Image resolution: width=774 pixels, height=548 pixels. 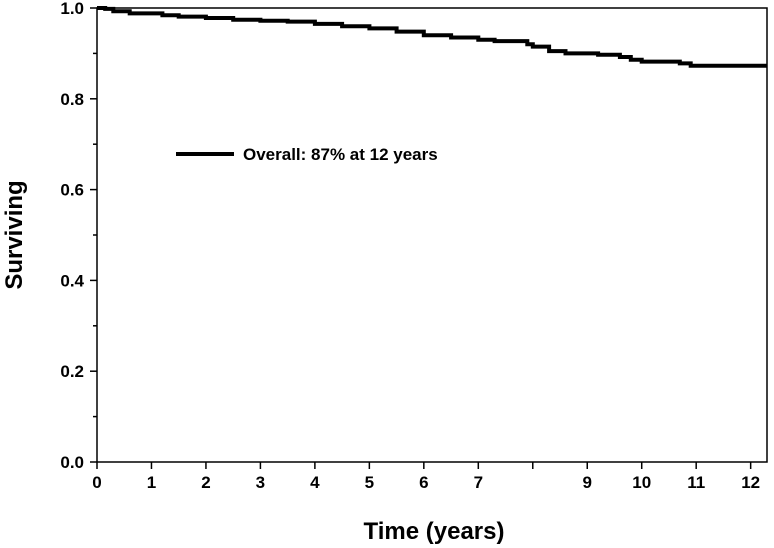 I want to click on x-tick-label-7: 7, so click(x=478, y=482).